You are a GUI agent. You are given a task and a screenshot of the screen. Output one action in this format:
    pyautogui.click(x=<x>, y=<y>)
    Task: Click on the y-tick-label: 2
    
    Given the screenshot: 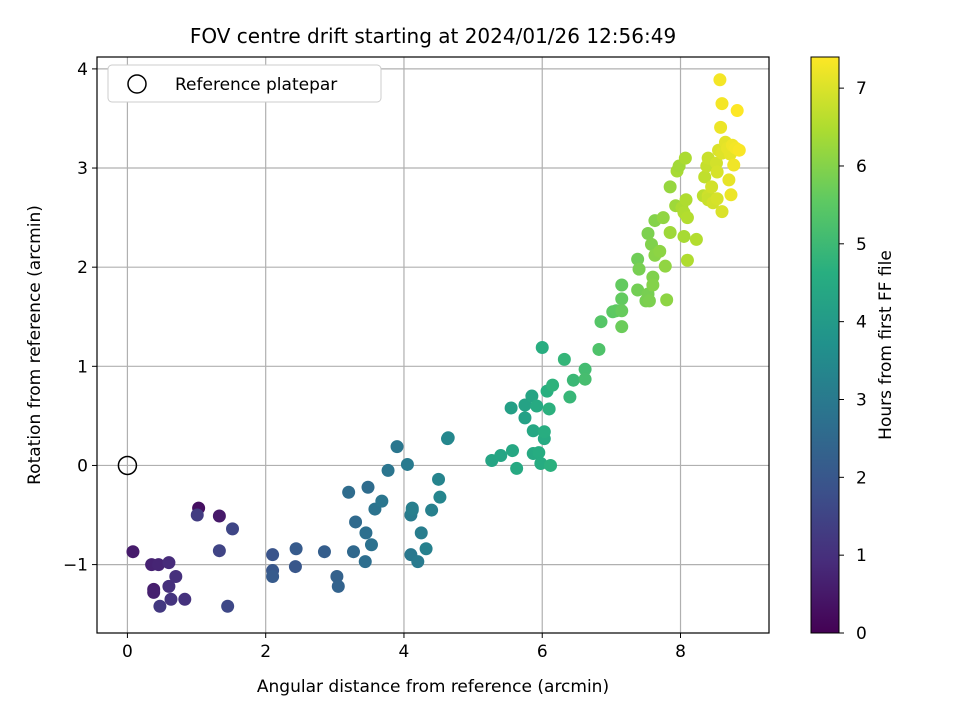 What is the action you would take?
    pyautogui.click(x=82, y=268)
    